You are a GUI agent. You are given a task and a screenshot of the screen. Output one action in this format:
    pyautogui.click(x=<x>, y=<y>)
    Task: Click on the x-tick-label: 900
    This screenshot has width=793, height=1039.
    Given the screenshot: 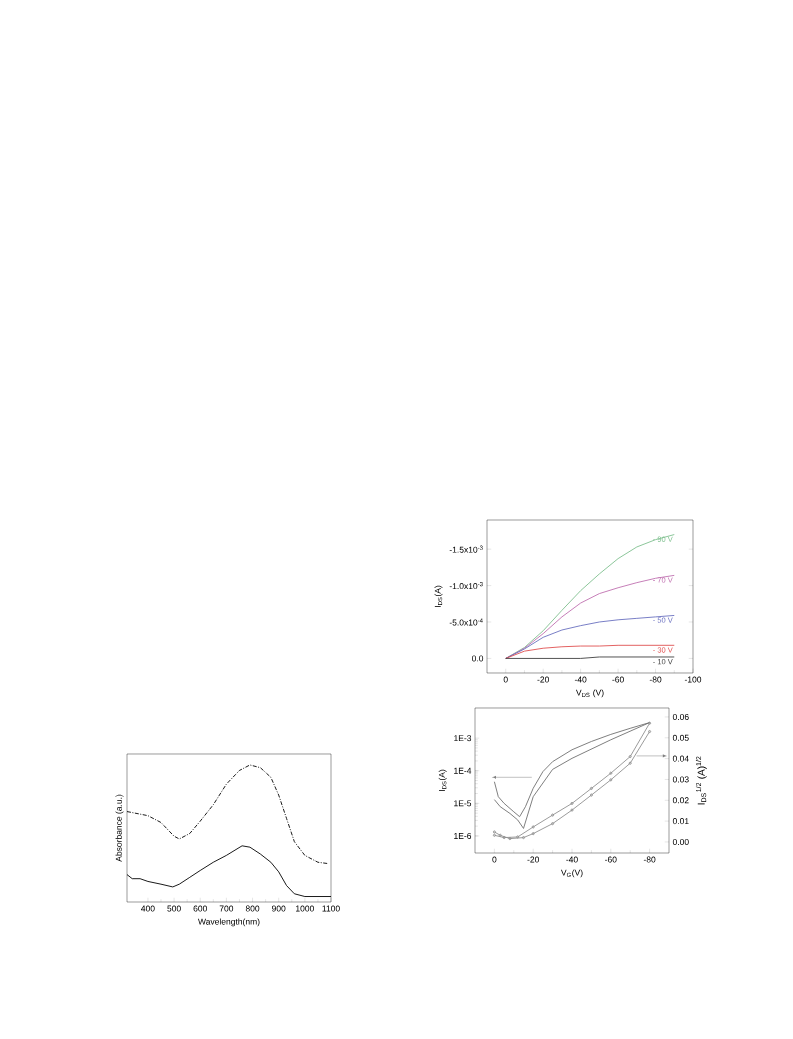 What is the action you would take?
    pyautogui.click(x=278, y=908)
    